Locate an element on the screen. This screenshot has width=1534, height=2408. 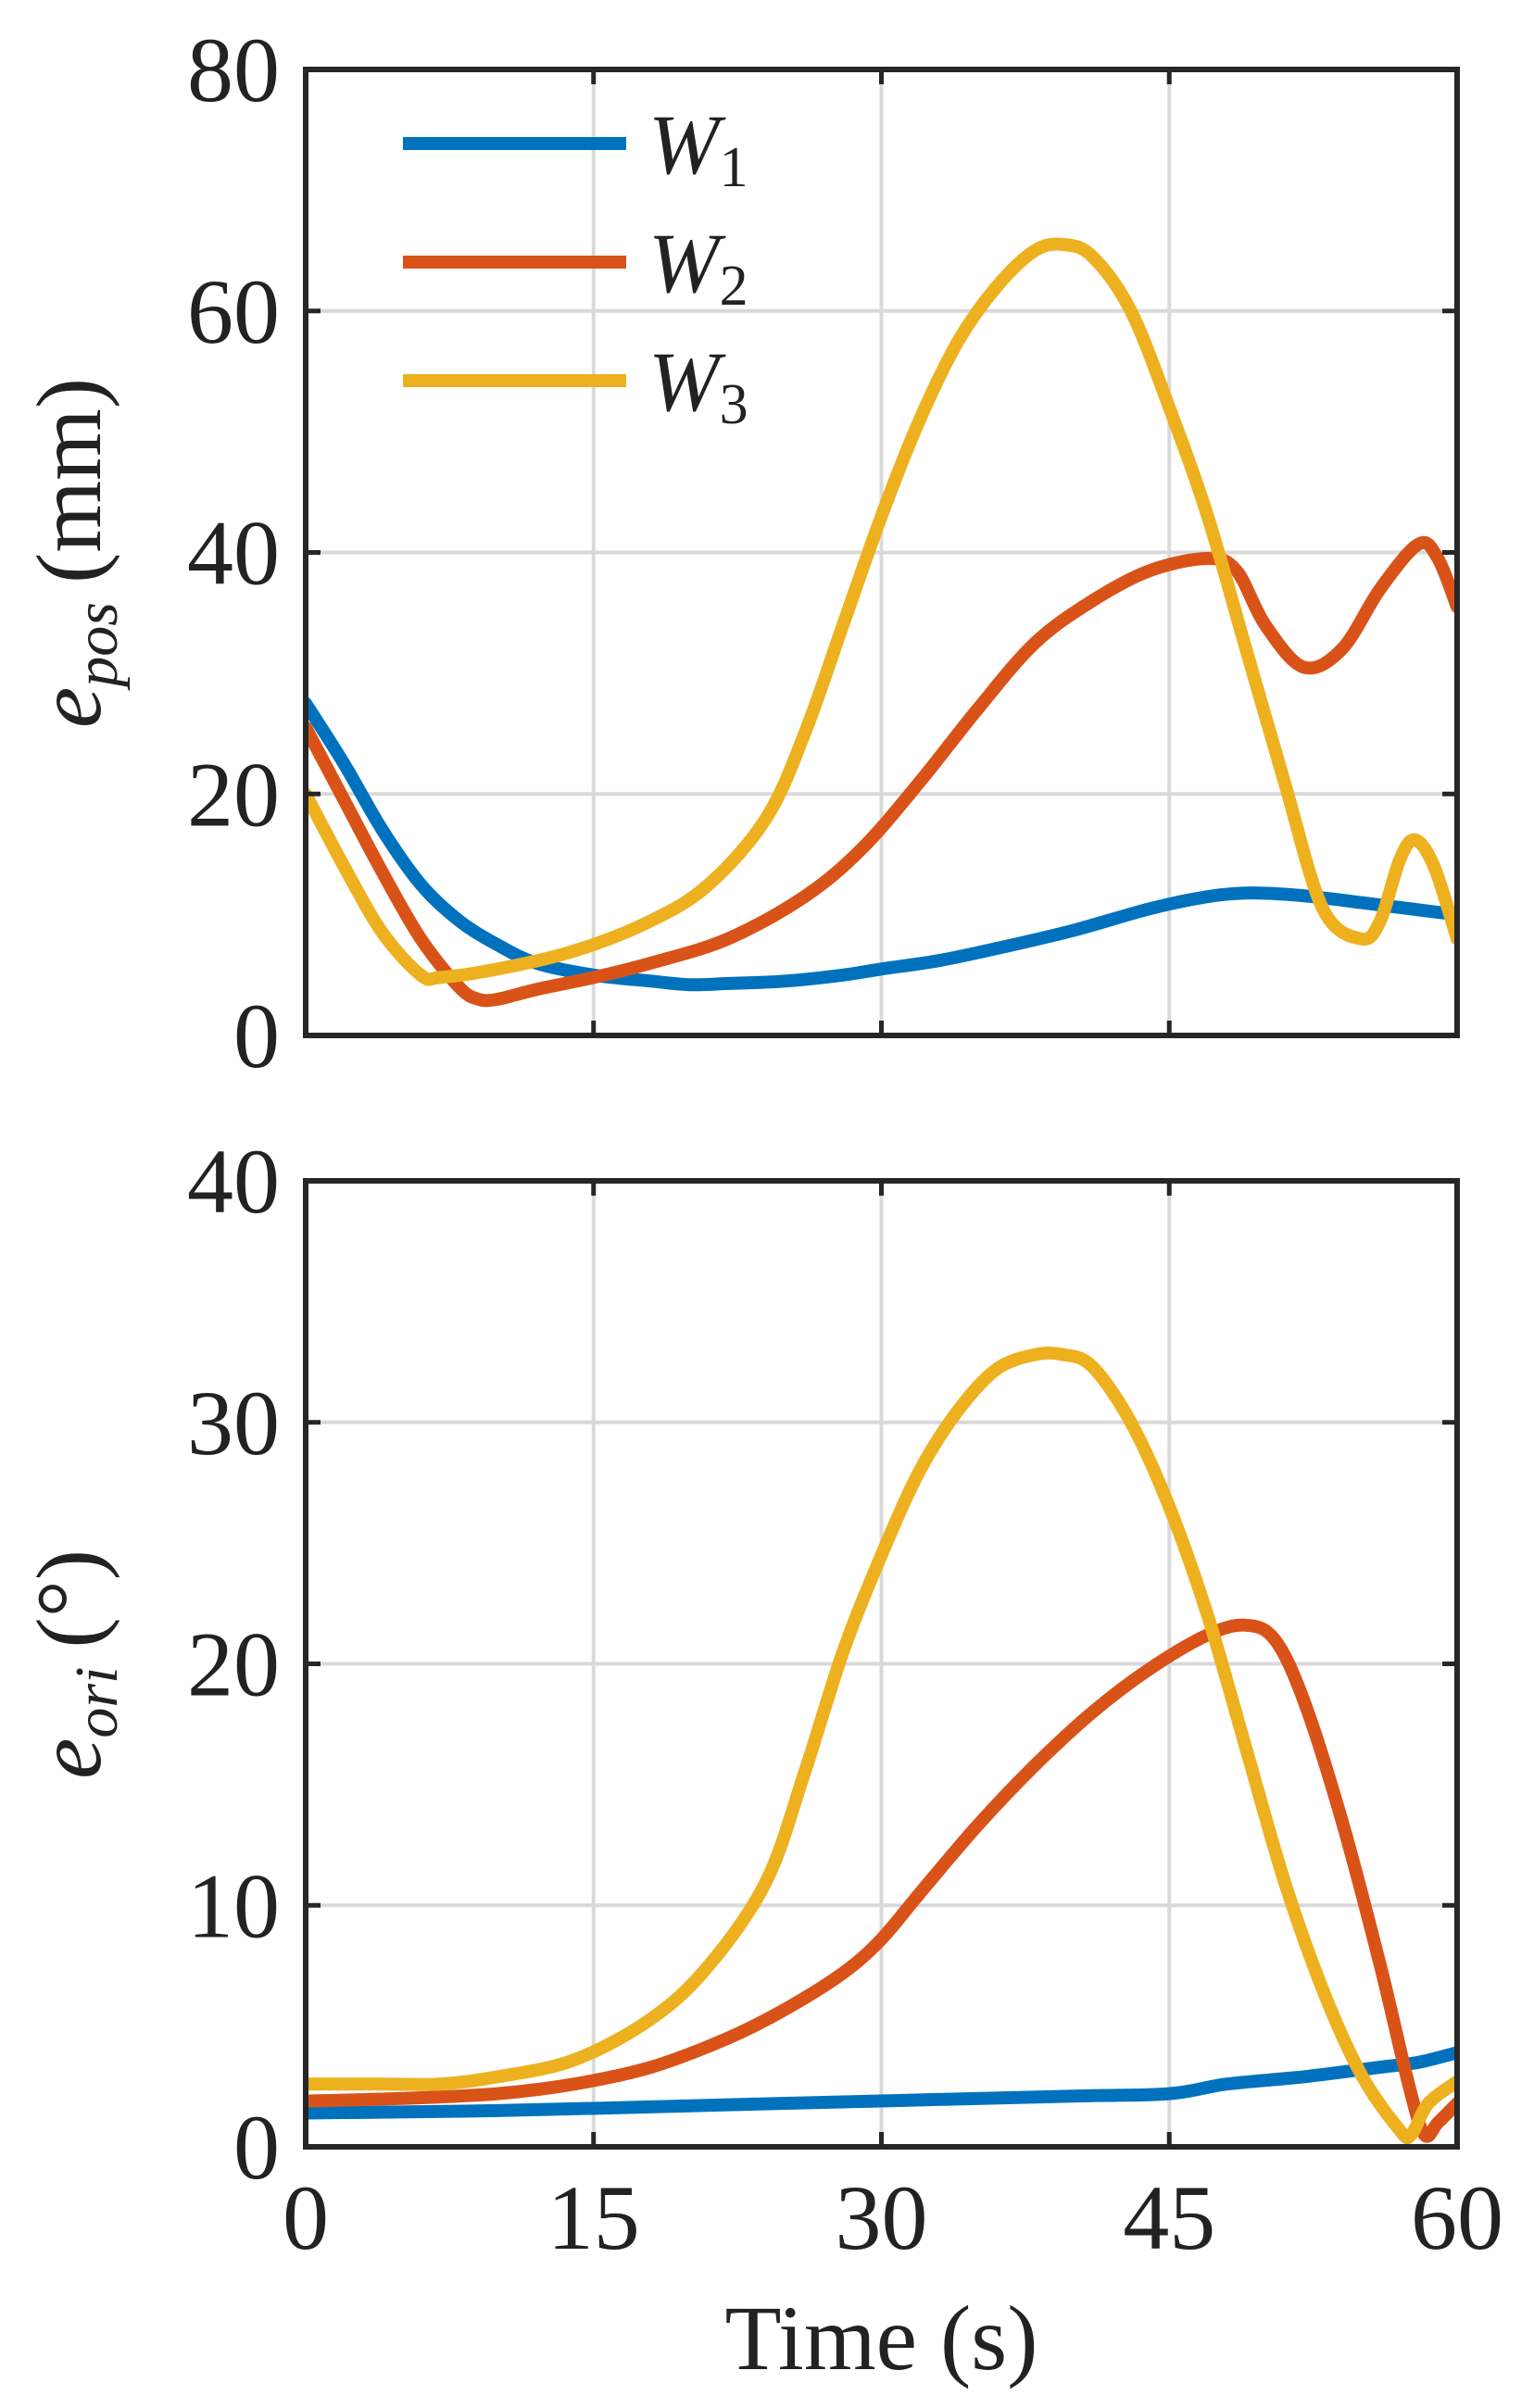
y-tick-label: 80 is located at coordinates (233, 70).